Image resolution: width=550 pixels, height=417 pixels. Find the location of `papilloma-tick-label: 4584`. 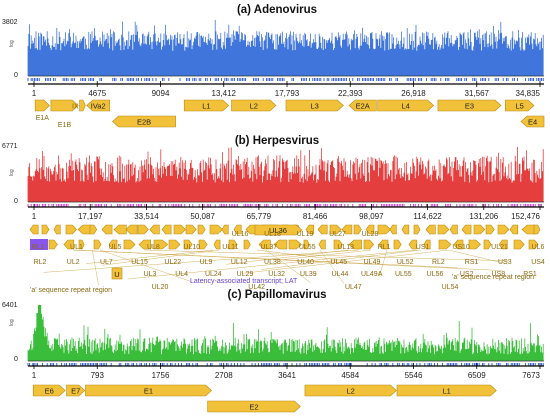

papilloma-tick-label: 4584 is located at coordinates (350, 375).